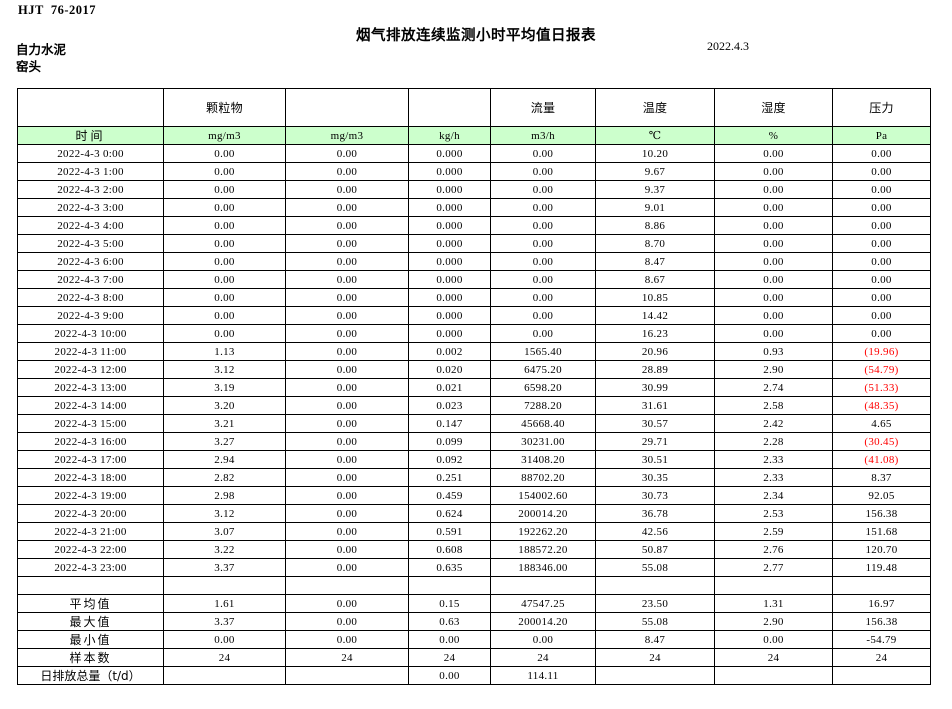 This screenshot has height=709, width=952. Describe the element at coordinates (655, 297) in the screenshot. I see `cell-temperature: 10.85` at that location.